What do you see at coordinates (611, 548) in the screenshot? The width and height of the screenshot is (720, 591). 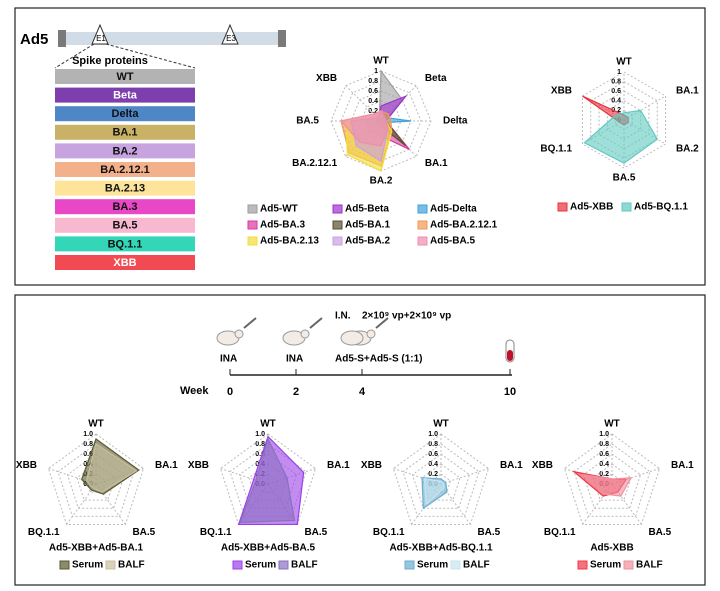 I see `chart-title: Ad5-XBB` at bounding box center [611, 548].